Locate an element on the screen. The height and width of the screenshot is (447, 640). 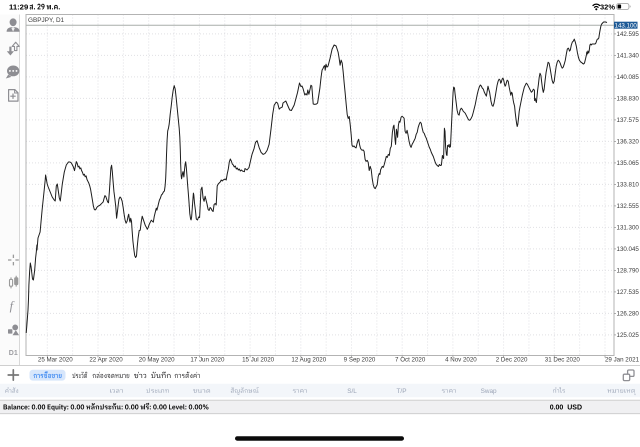
svg-text: 135.065 is located at coordinates (628, 163).